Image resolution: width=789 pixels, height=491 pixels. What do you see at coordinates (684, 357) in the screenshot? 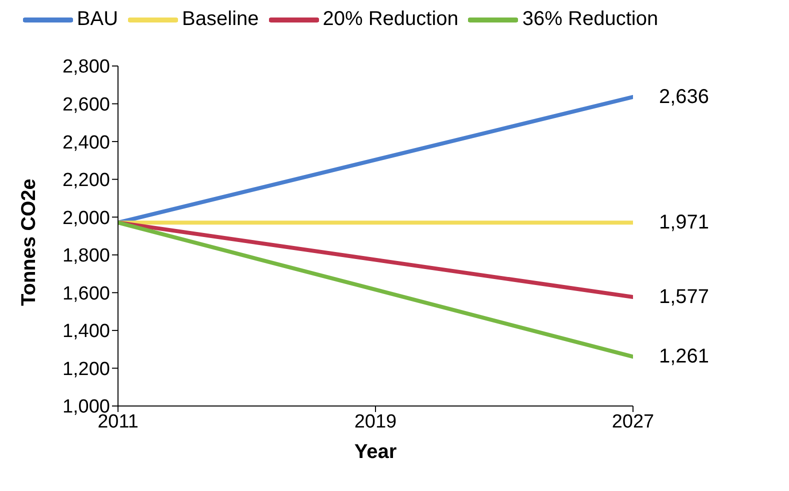
I see `data-label: 1,261` at bounding box center [684, 357].